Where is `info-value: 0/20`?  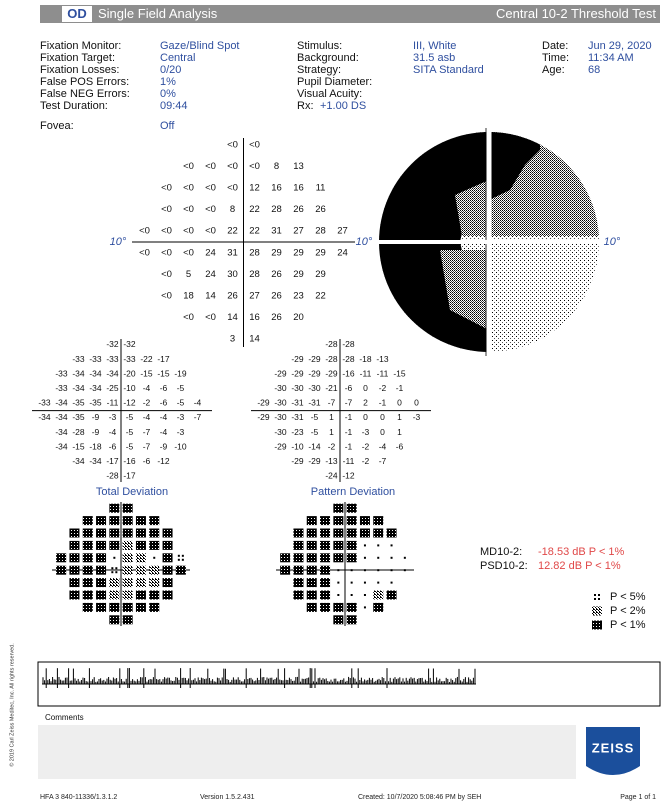 info-value: 0/20 is located at coordinates (170, 70).